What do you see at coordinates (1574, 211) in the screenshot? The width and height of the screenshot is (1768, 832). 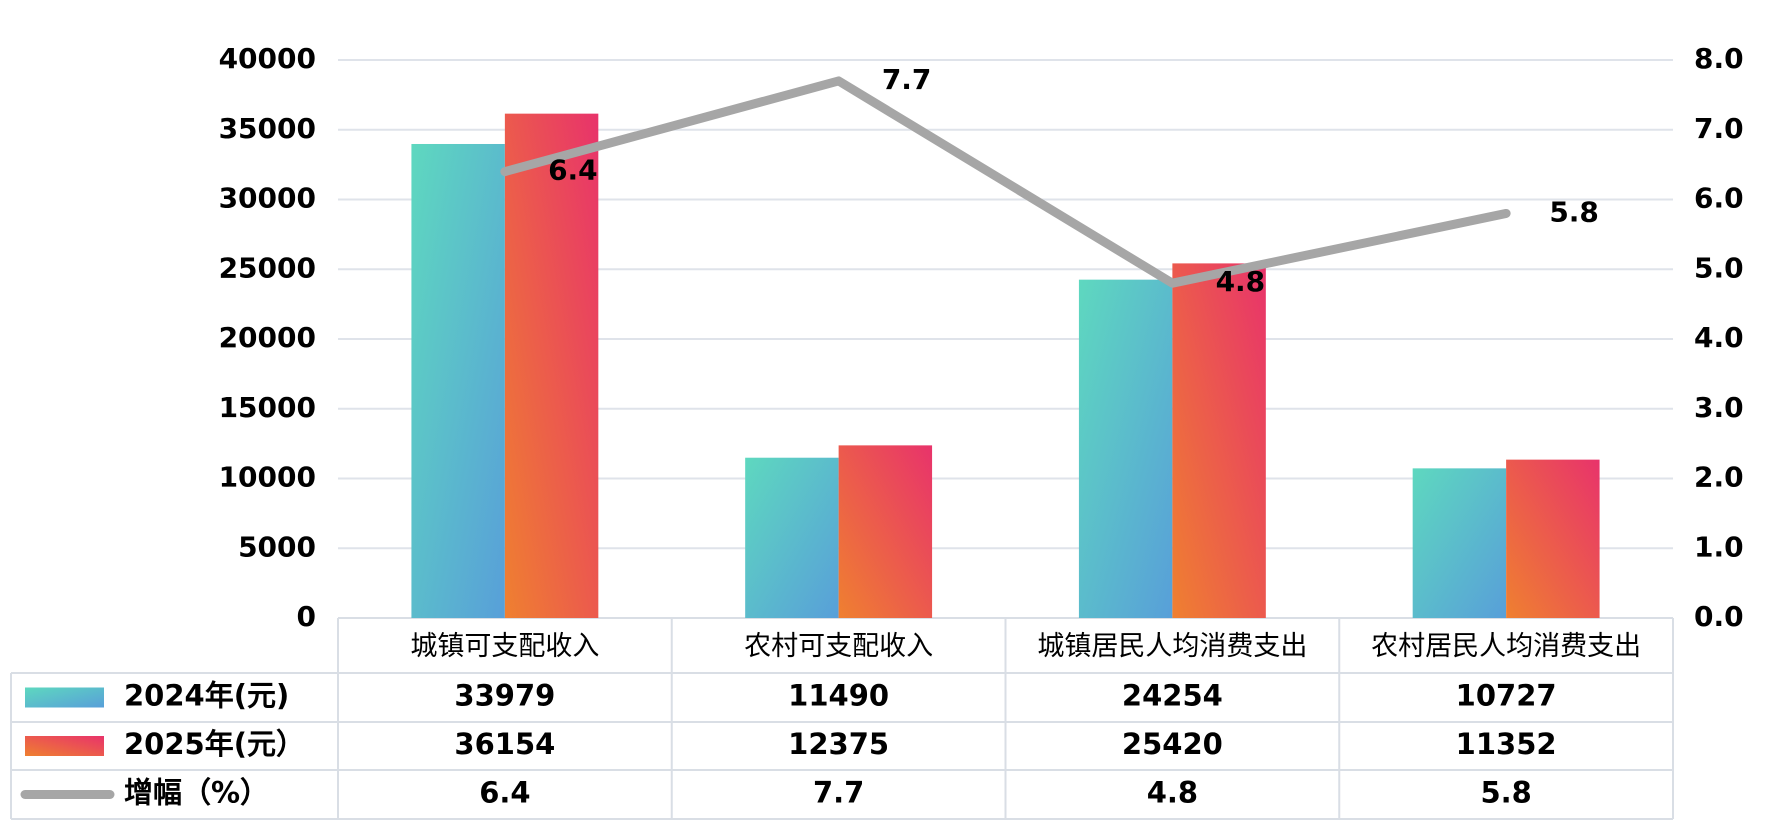 I see `data-label: 5.8` at bounding box center [1574, 211].